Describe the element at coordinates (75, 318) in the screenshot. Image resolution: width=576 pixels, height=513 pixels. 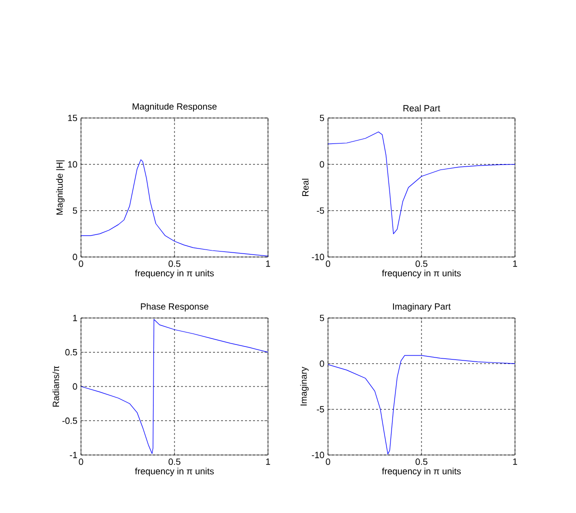
I see `y-tick-label: 1` at that location.